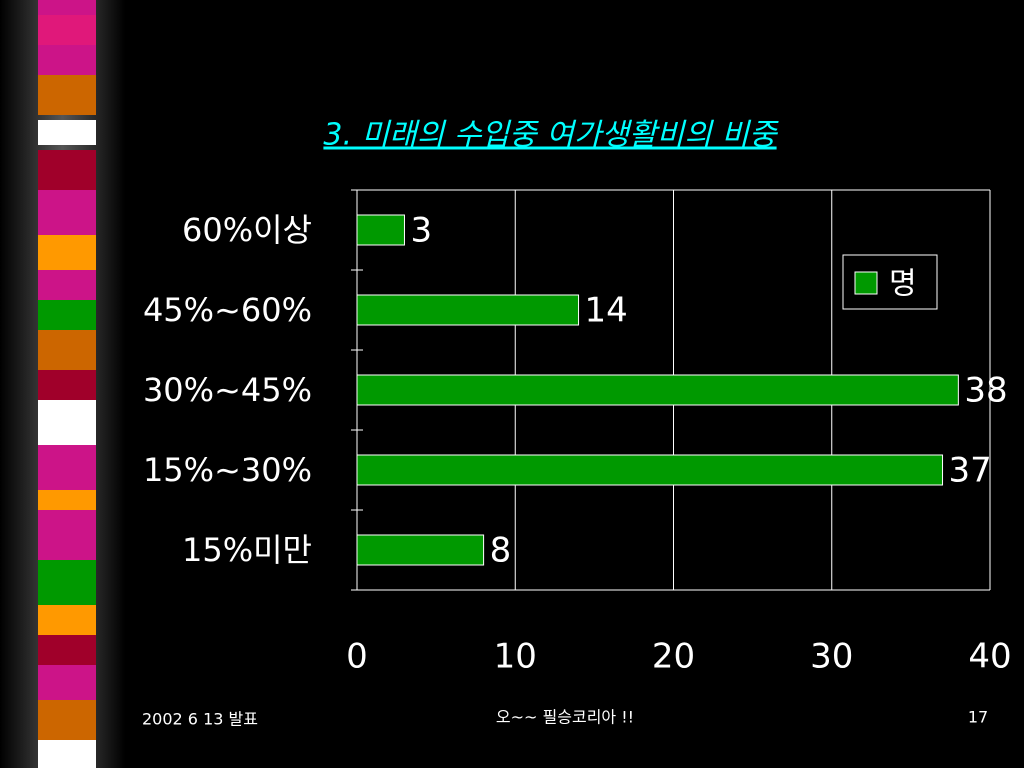 This screenshot has height=768, width=1024. Describe the element at coordinates (606, 311) in the screenshot. I see `data-label: 14` at that location.